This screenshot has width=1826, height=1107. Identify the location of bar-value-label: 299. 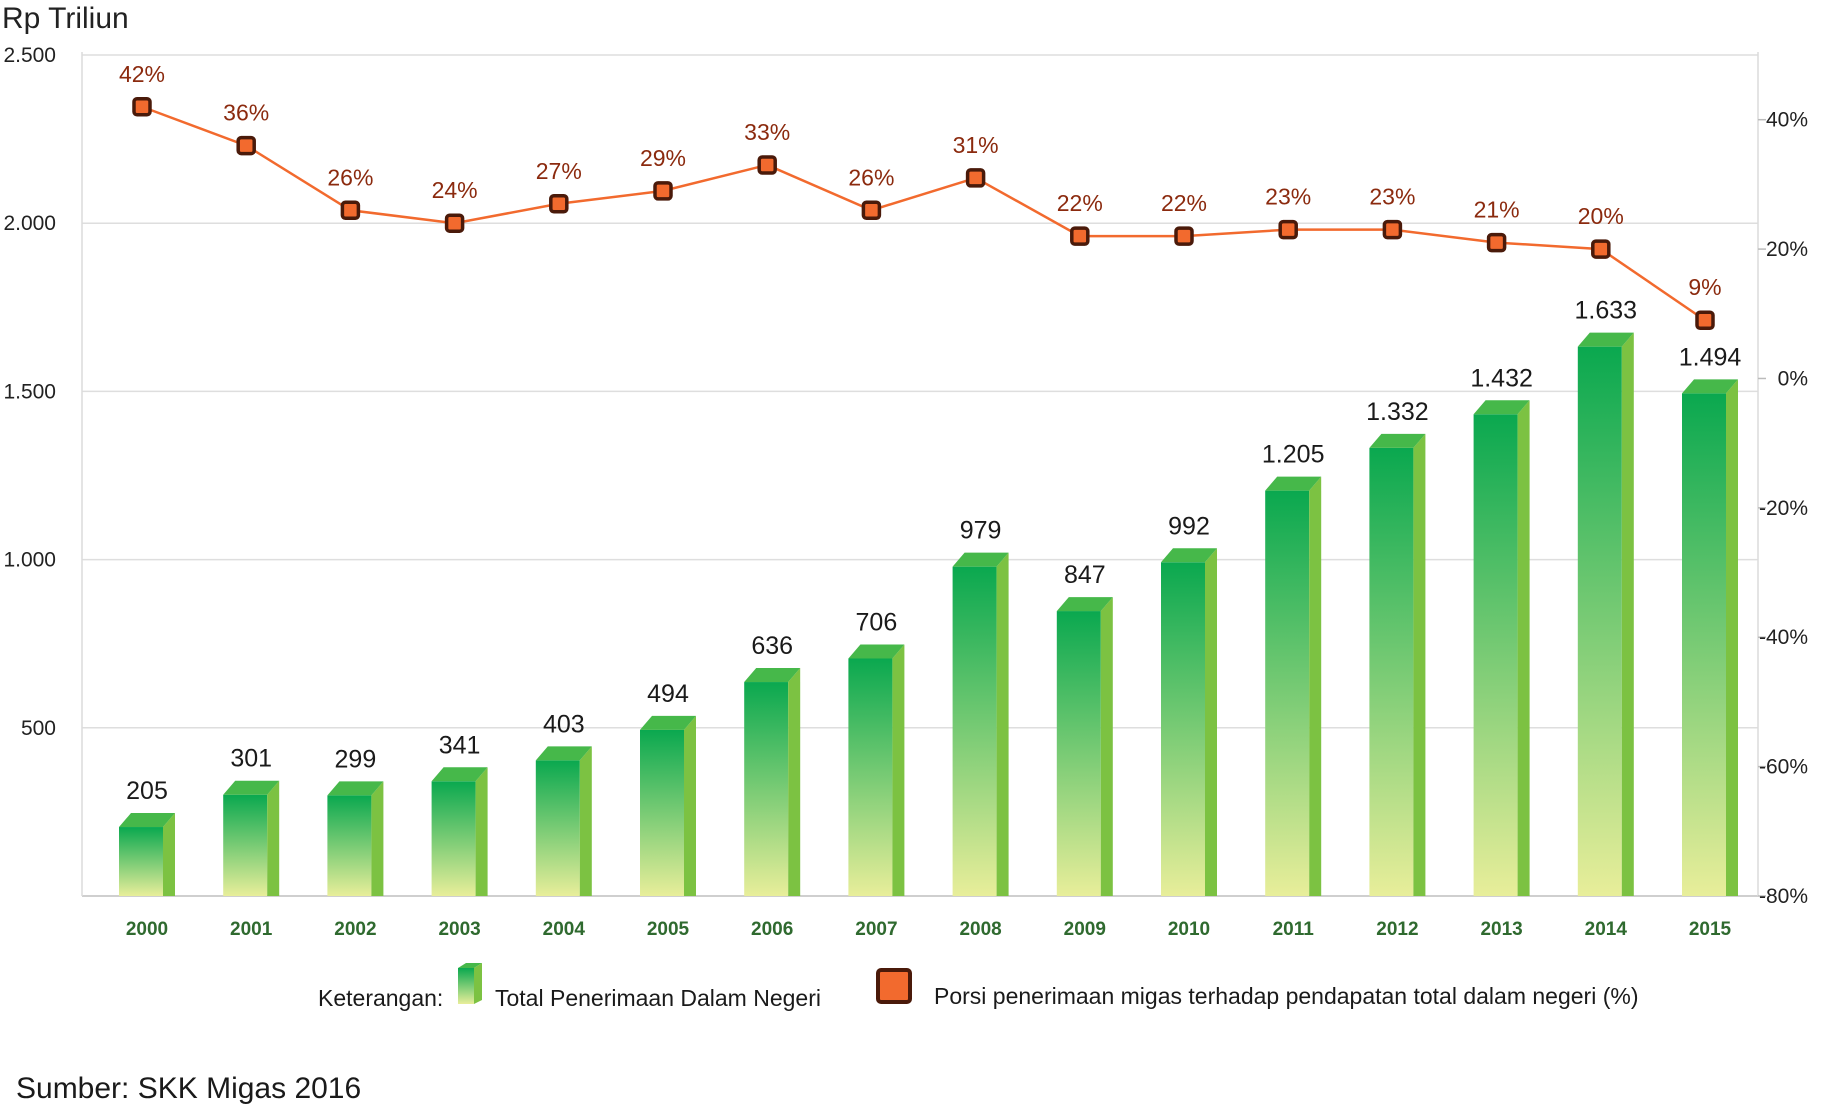
(356, 759).